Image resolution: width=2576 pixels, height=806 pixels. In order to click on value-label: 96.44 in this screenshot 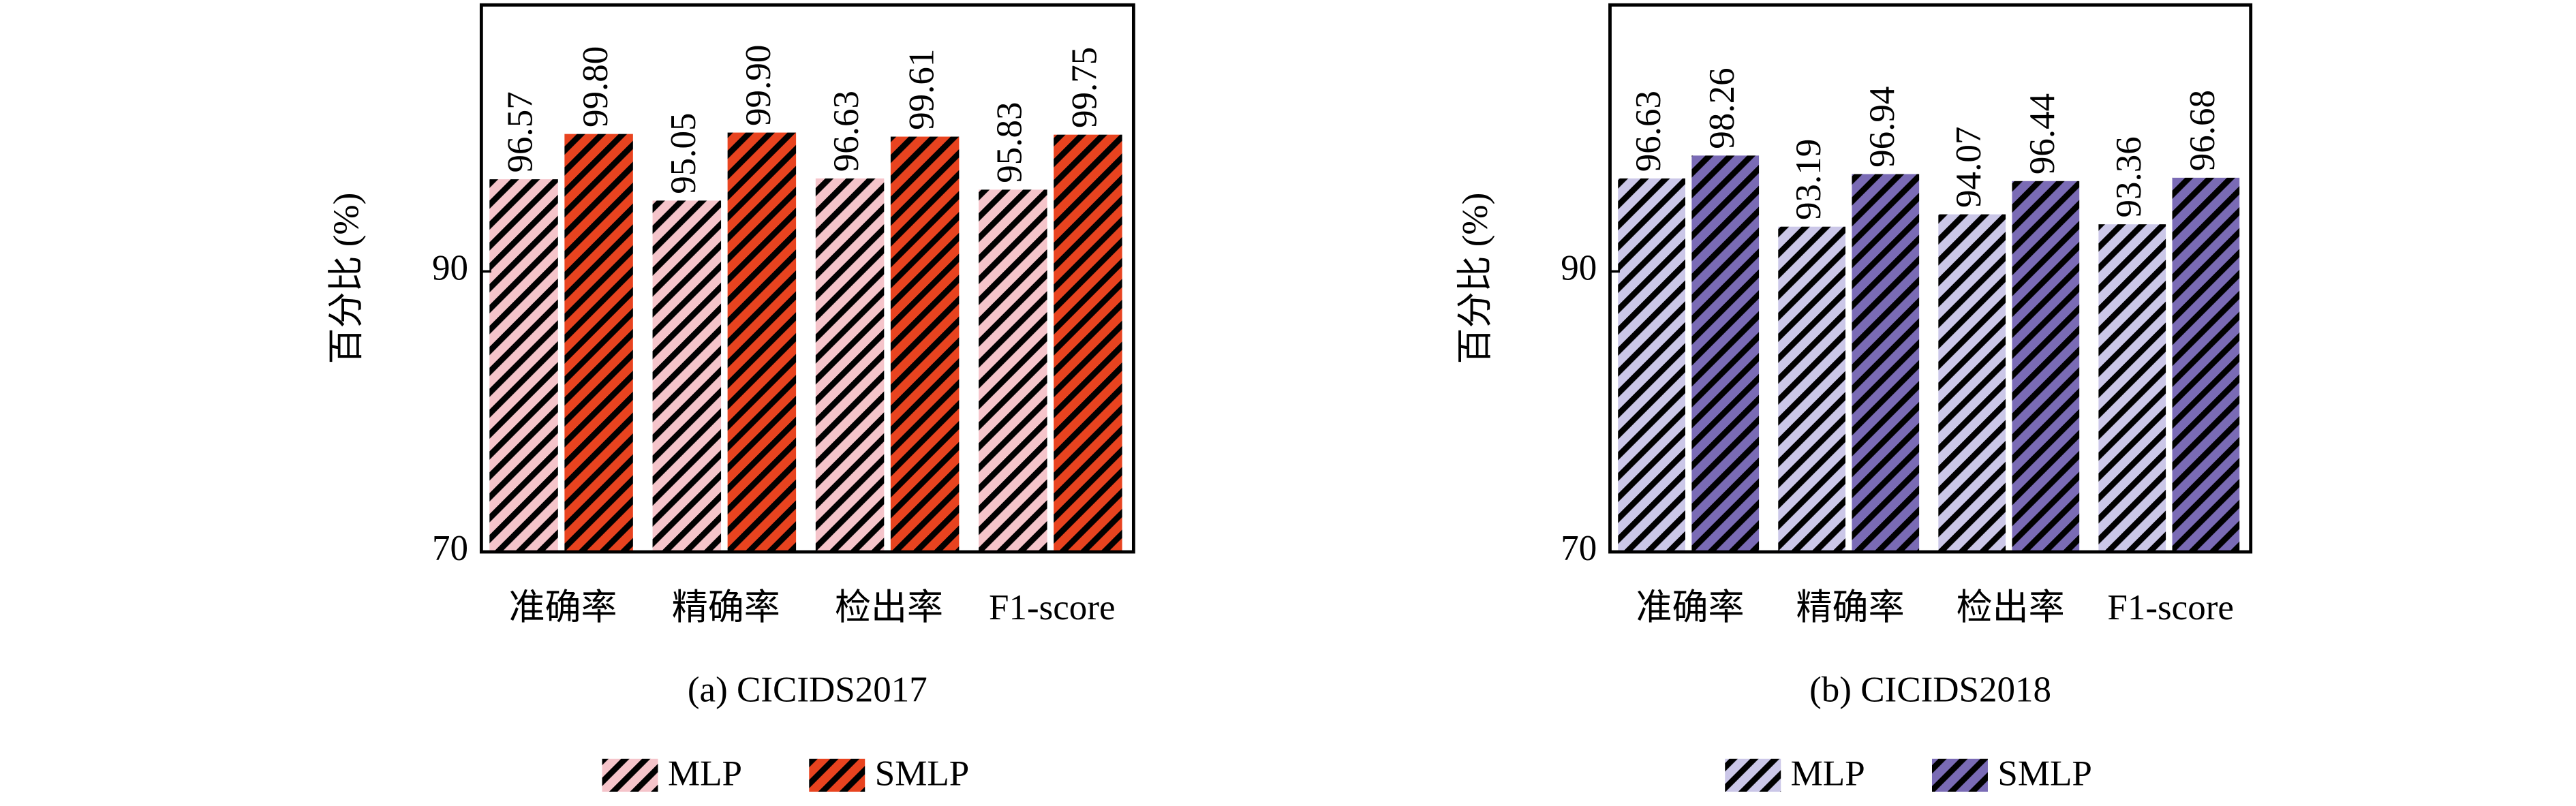, I will do `click(2042, 133)`.